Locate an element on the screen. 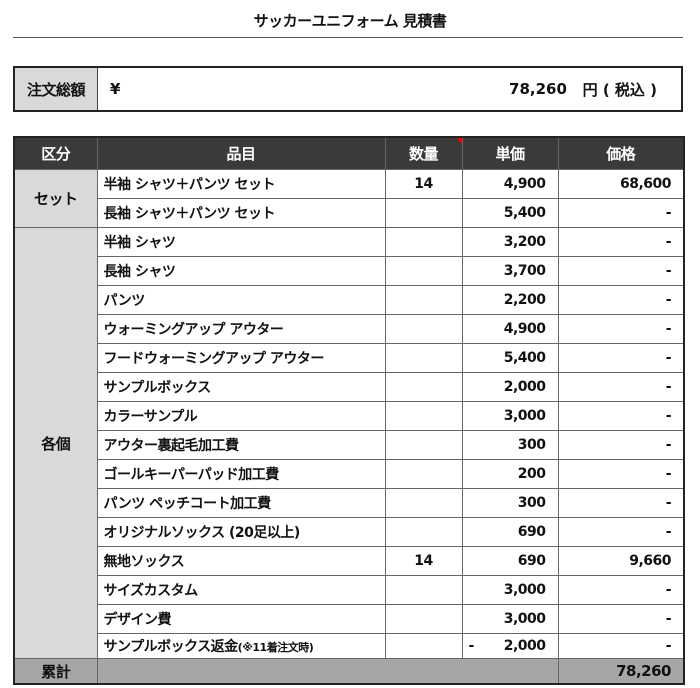 The width and height of the screenshot is (700, 688). total-blank is located at coordinates (327, 671).